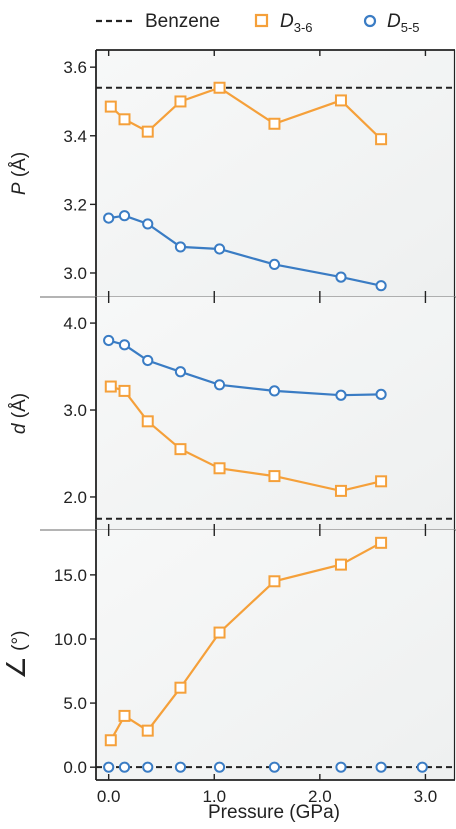 The width and height of the screenshot is (456, 829). Describe the element at coordinates (70, 575) in the screenshot. I see `y-tick-label: 15.0` at that location.